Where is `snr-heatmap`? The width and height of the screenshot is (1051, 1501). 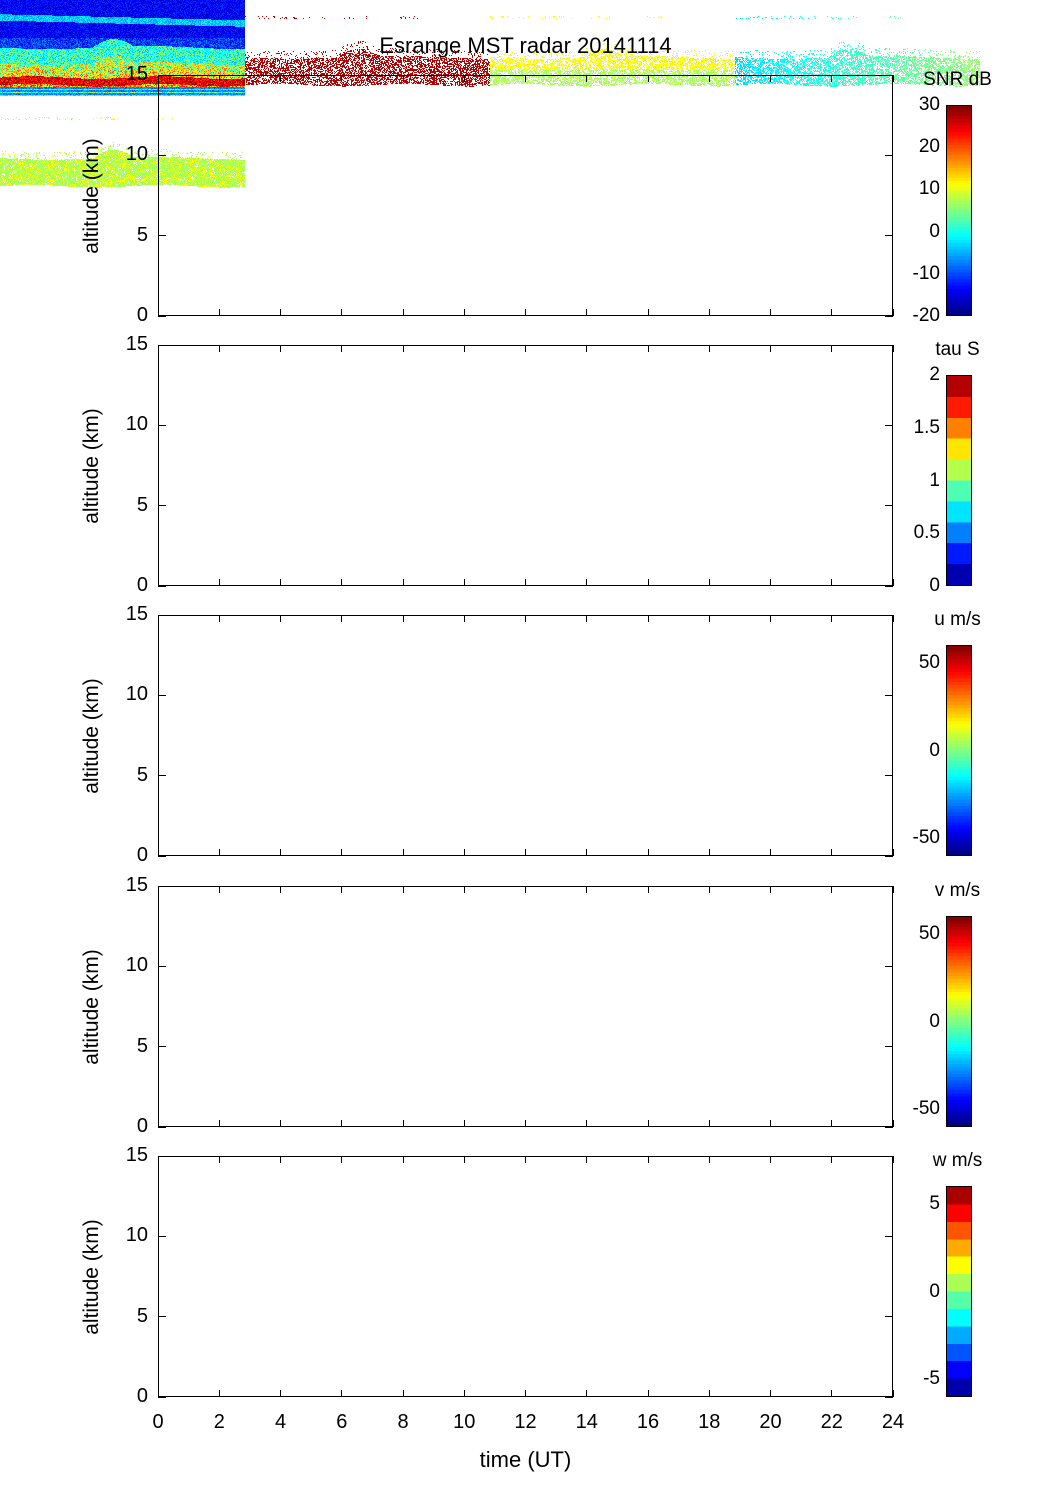 snr-heatmap is located at coordinates (122, 48).